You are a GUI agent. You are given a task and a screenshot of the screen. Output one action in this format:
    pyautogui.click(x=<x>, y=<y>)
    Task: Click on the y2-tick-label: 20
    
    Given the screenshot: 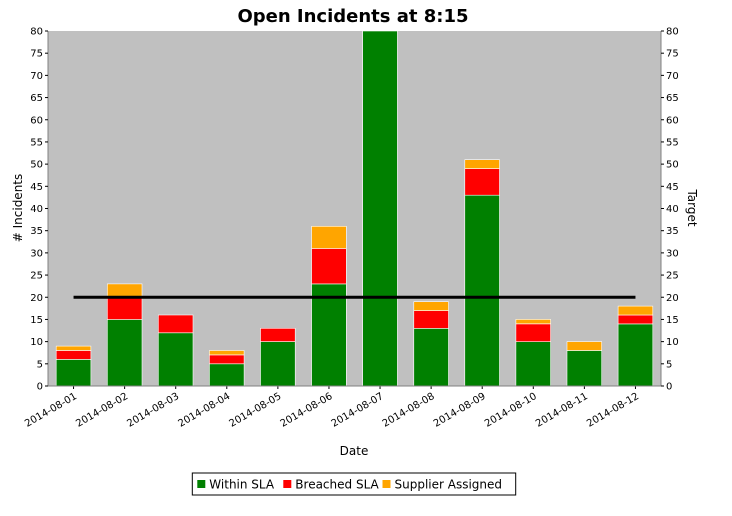 What is the action you would take?
    pyautogui.click(x=672, y=298)
    